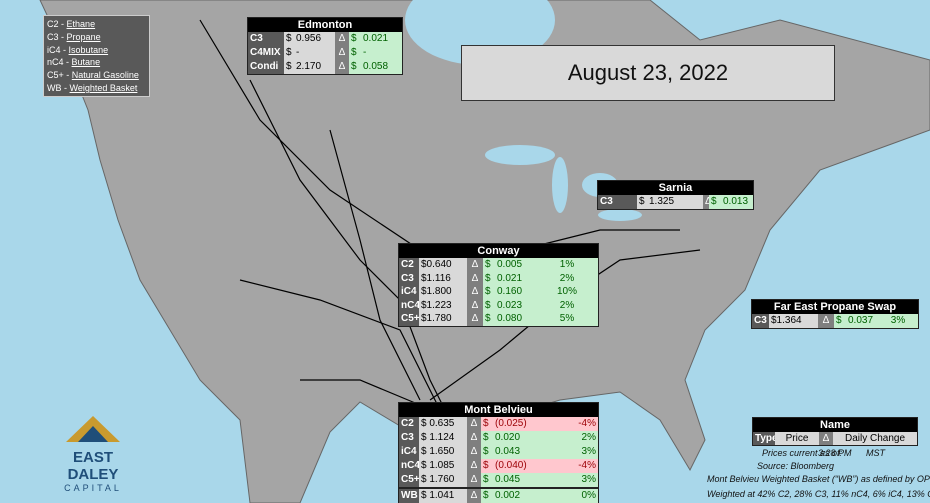 Image resolution: width=930 pixels, height=503 pixels. What do you see at coordinates (103, 87) in the screenshot?
I see `legend-name: Weighted Basket` at bounding box center [103, 87].